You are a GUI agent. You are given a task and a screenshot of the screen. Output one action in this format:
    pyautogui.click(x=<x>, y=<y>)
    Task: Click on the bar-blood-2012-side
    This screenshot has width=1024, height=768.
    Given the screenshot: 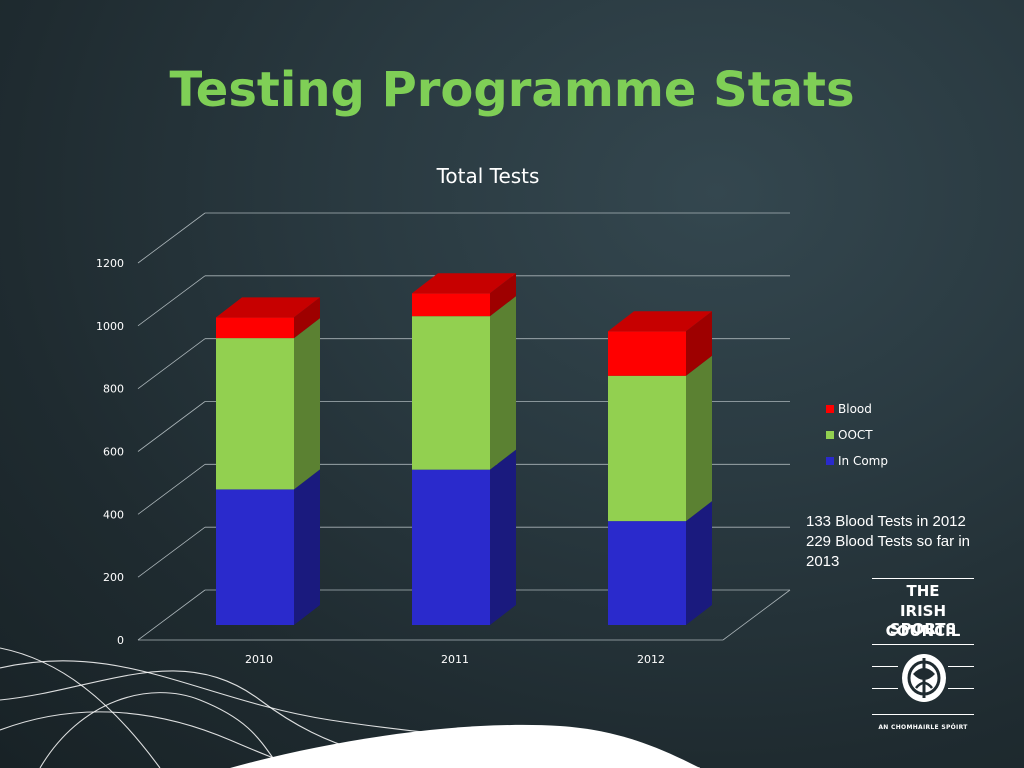 What is the action you would take?
    pyautogui.click(x=699, y=343)
    